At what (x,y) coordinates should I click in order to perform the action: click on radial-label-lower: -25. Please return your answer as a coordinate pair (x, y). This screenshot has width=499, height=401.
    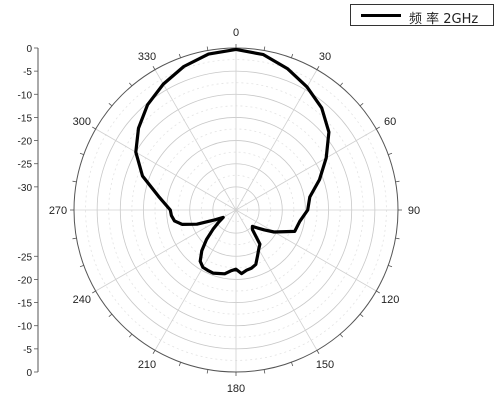
    Looking at the image, I should click on (25, 257).